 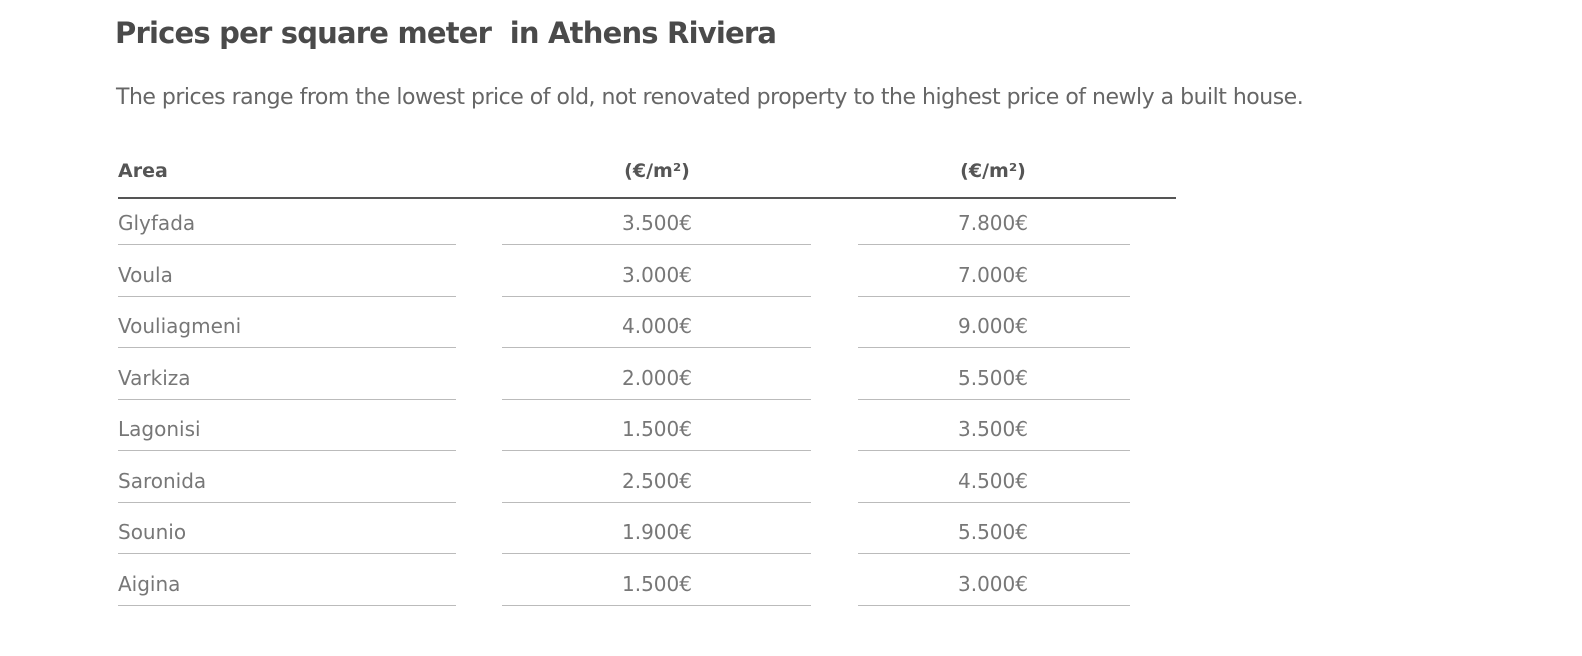 I want to click on column-header: Area, so click(x=143, y=171).